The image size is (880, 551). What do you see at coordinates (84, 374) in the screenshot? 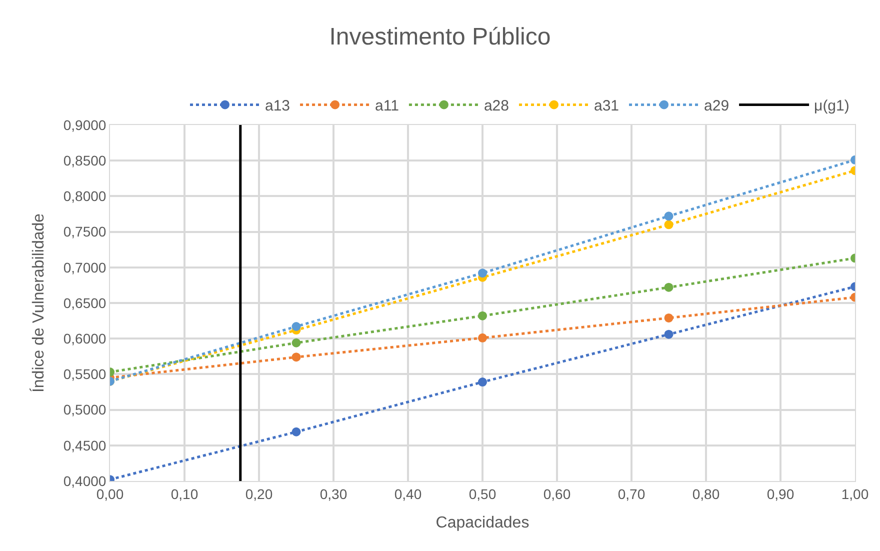
I see `y-tick-label: 0,5500` at bounding box center [84, 374].